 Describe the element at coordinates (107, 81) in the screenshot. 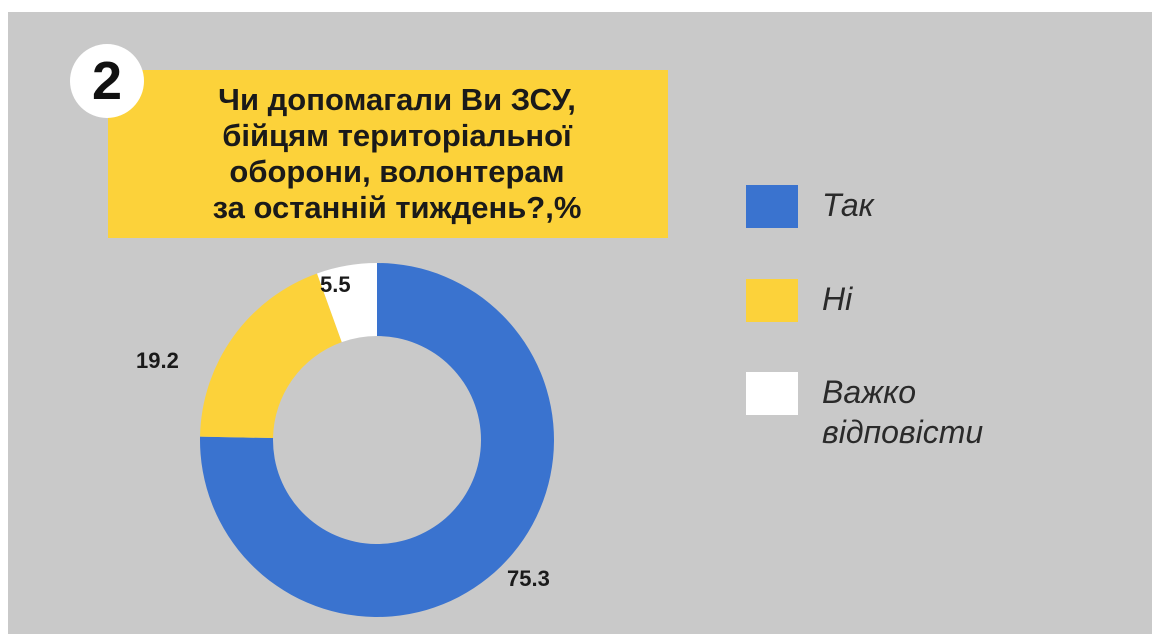

I see `question-number-badge: 2` at that location.